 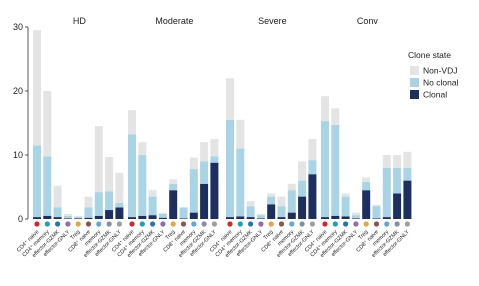 What do you see at coordinates (429, 55) in the screenshot?
I see `legend-title: Clone state` at bounding box center [429, 55].